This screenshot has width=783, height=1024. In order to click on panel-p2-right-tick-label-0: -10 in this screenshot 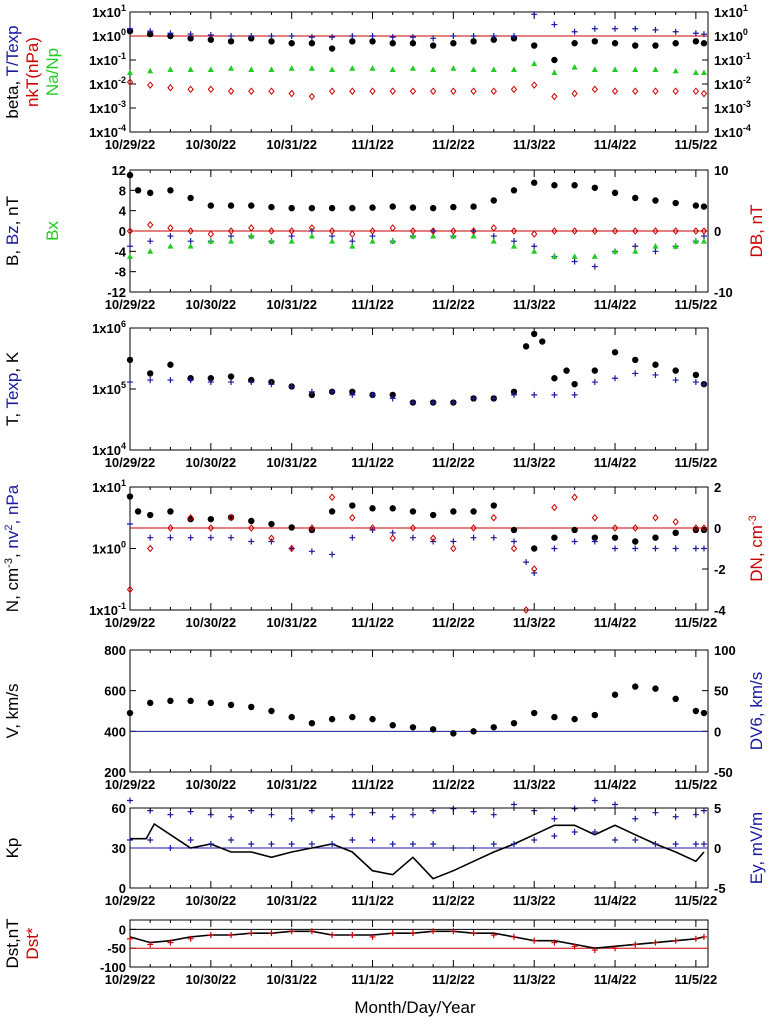, I will do `click(723, 292)`.